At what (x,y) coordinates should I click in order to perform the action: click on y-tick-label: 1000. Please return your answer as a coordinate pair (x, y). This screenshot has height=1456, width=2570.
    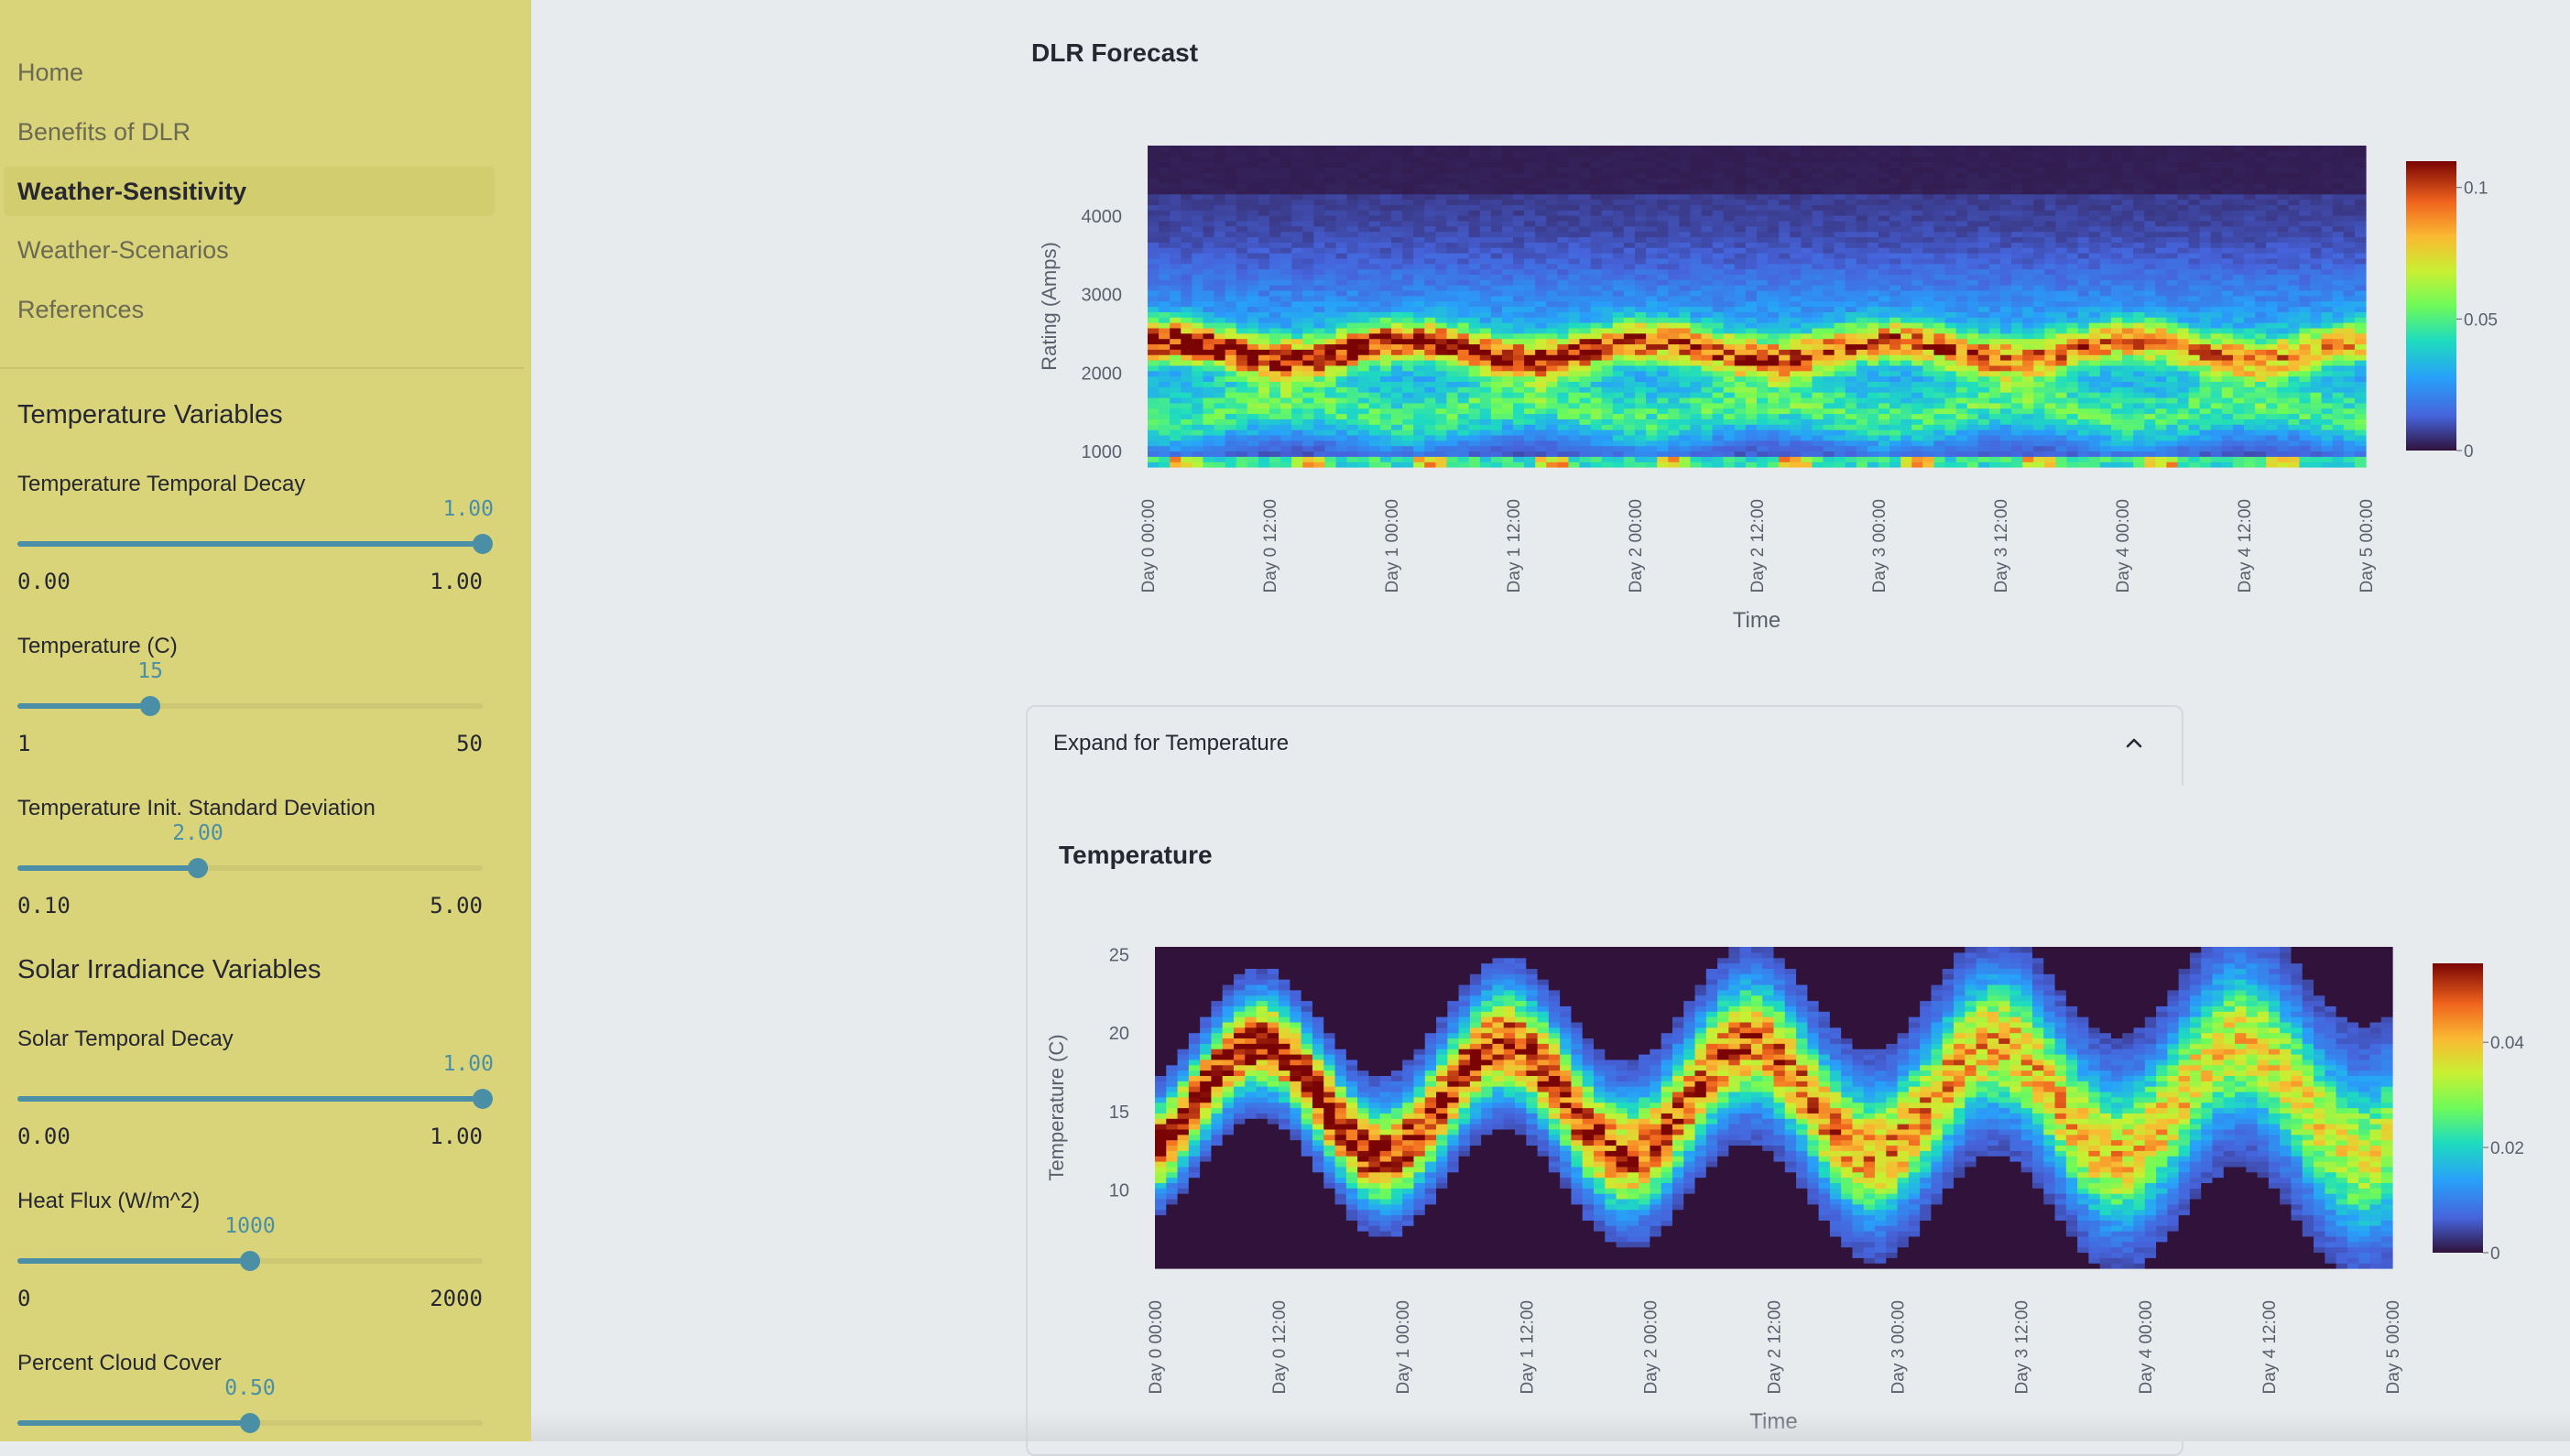
    Looking at the image, I should click on (1102, 452).